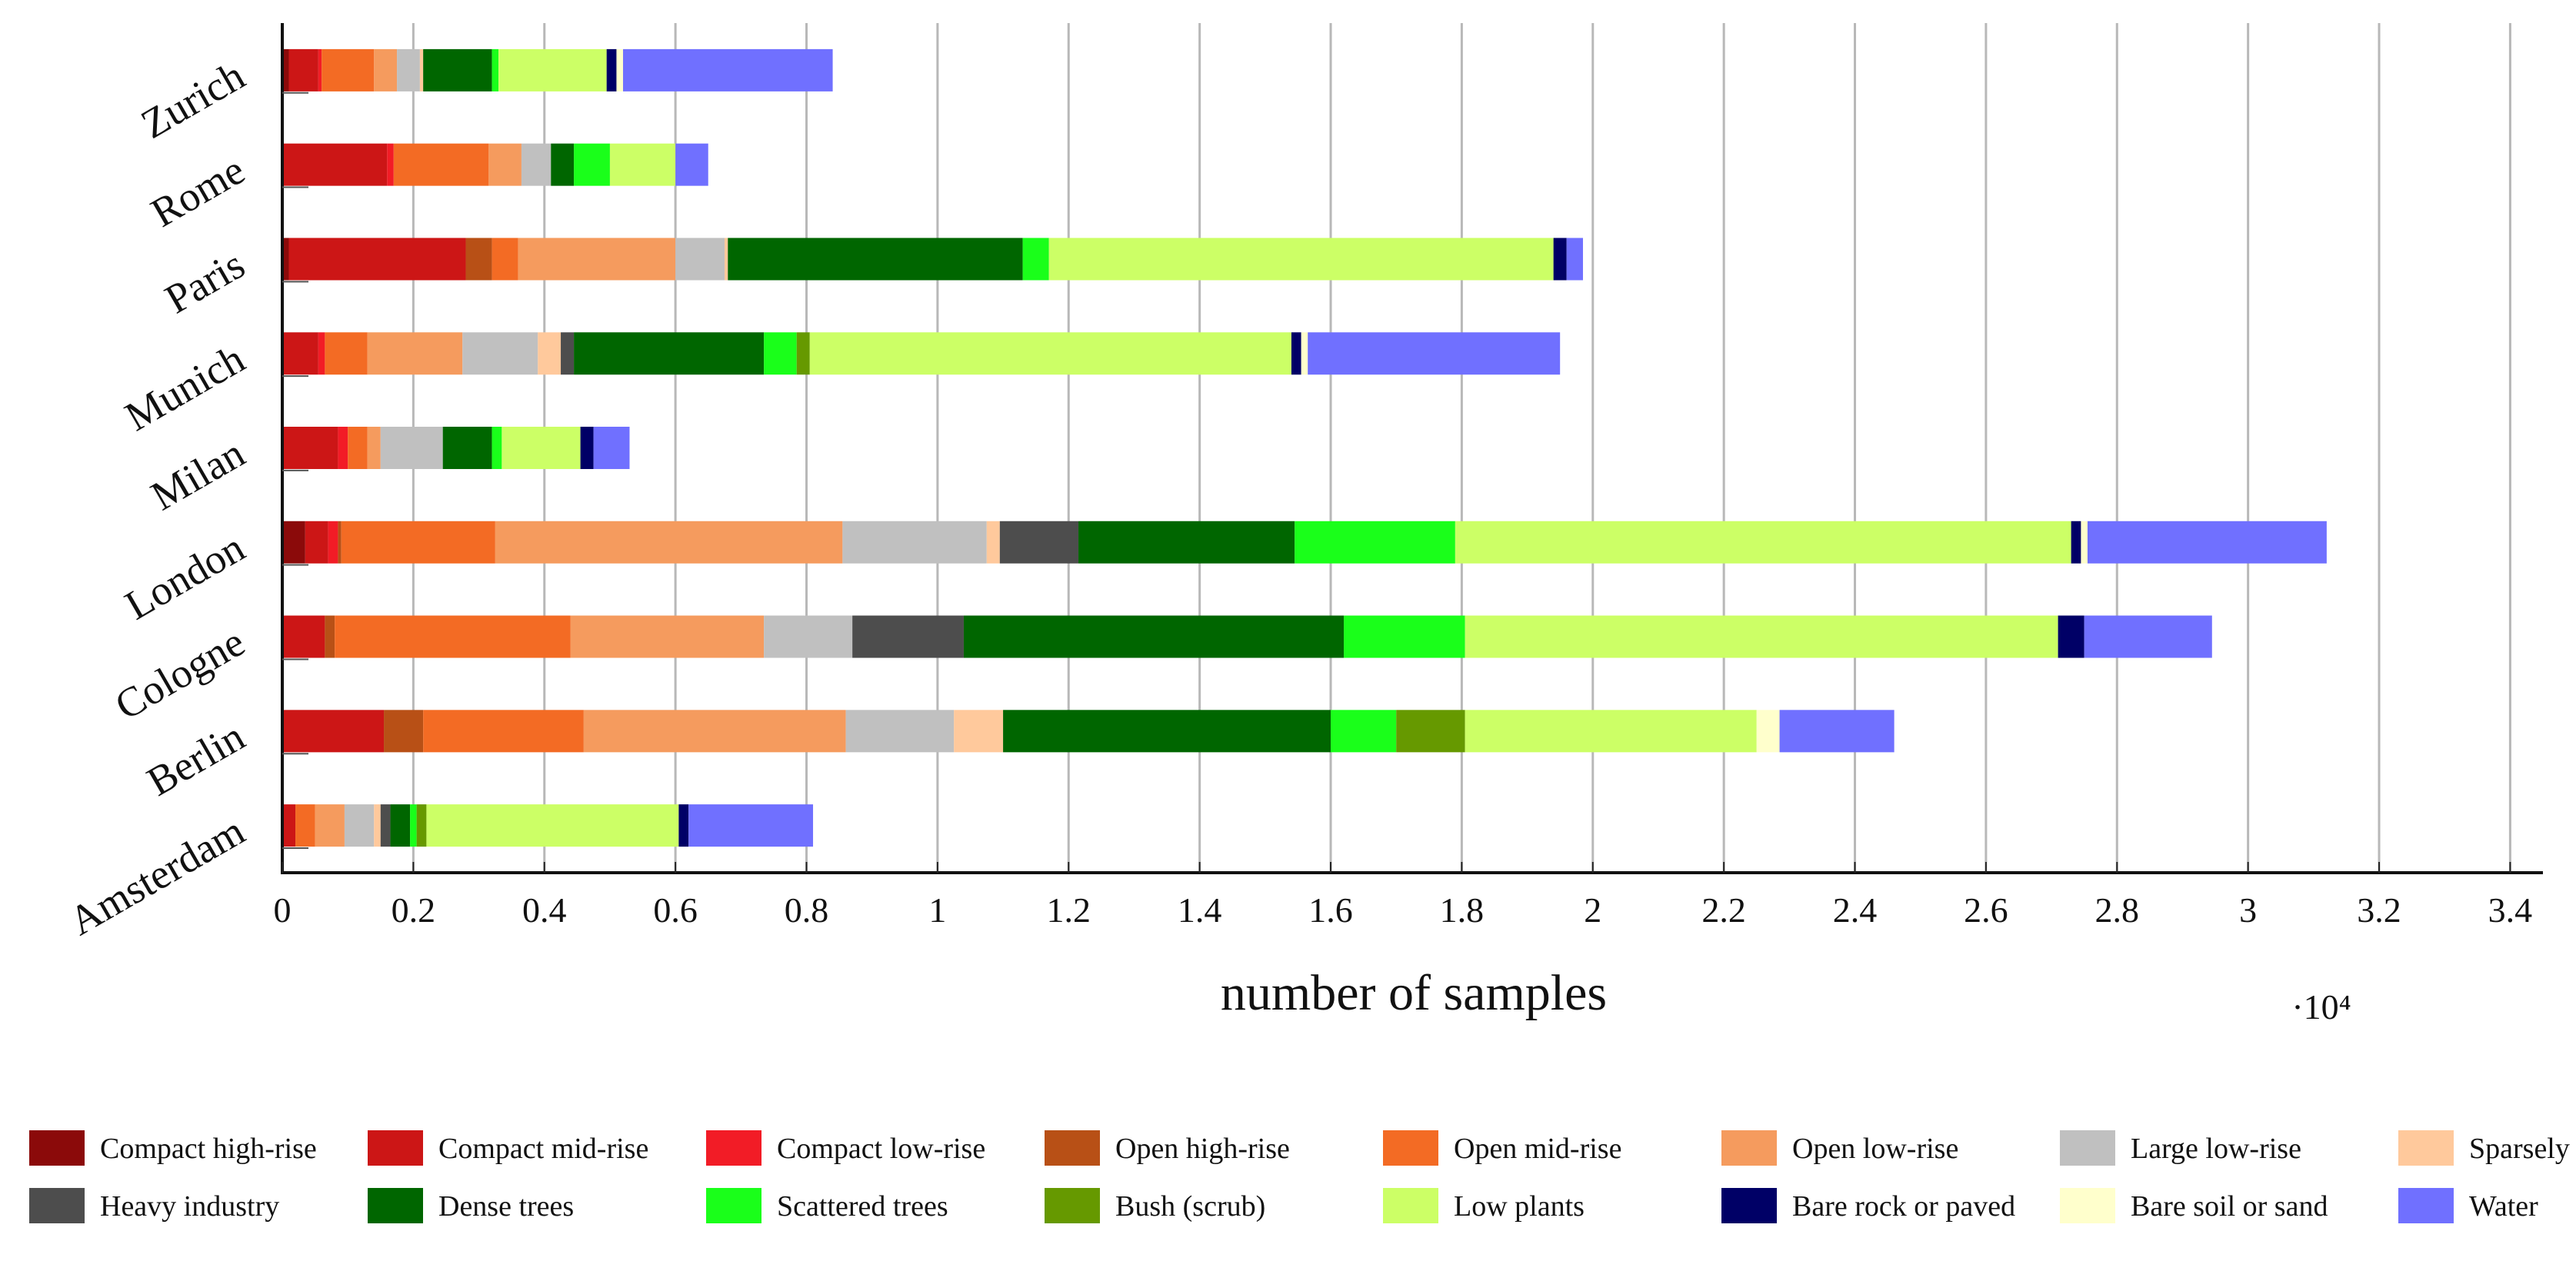 This screenshot has height=1271, width=2576. What do you see at coordinates (1414, 993) in the screenshot?
I see `x-axis-title: number of samples` at bounding box center [1414, 993].